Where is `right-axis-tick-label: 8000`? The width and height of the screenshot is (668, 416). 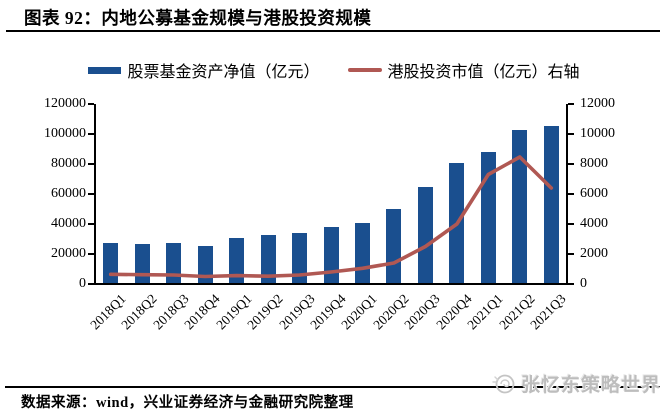
right-axis-tick-label: 8000 is located at coordinates (594, 163).